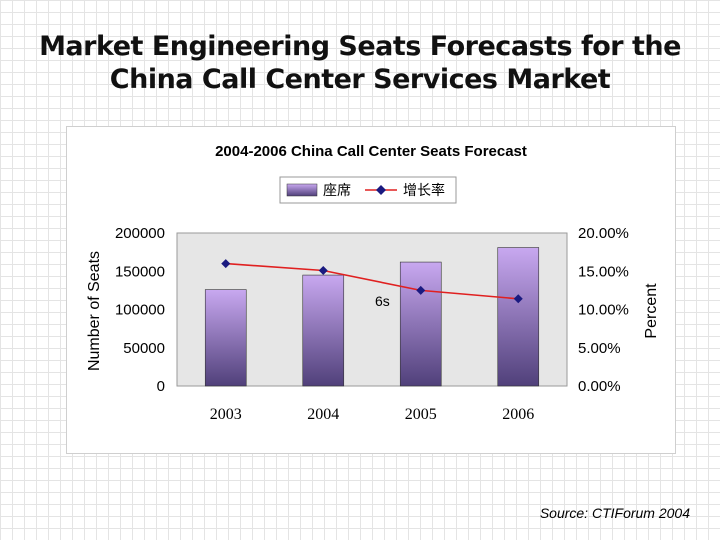  Describe the element at coordinates (599, 386) in the screenshot. I see `y2-tick-label: 0.00%` at that location.